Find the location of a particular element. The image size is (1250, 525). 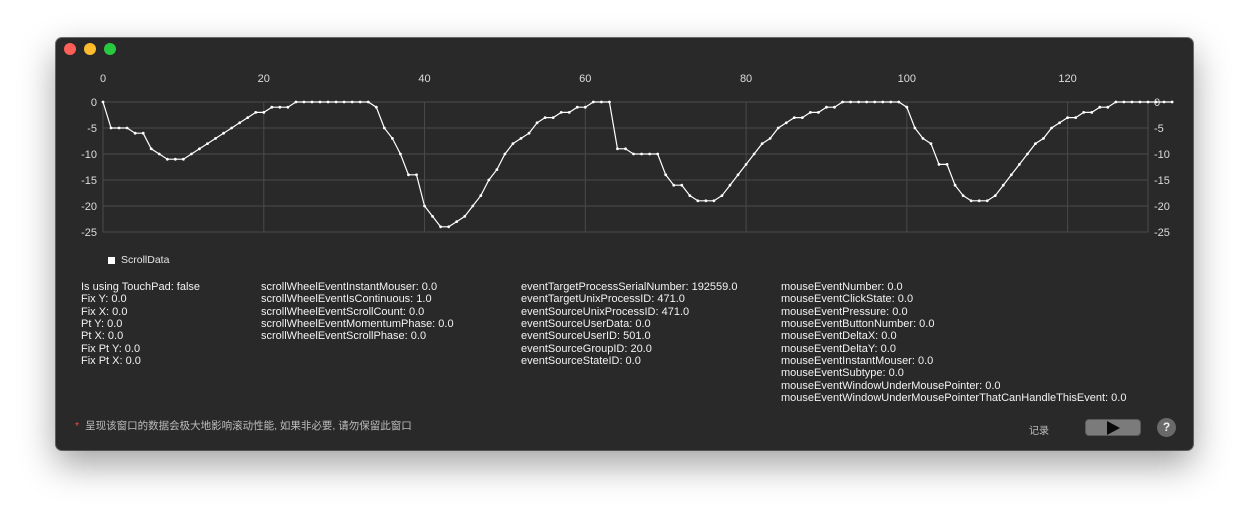

y-tick-label-right: 0 is located at coordinates (1157, 103).